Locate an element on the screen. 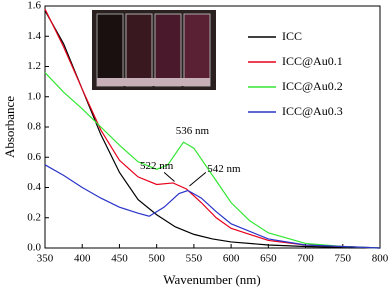  x-tick-label: 450 is located at coordinates (119, 259).